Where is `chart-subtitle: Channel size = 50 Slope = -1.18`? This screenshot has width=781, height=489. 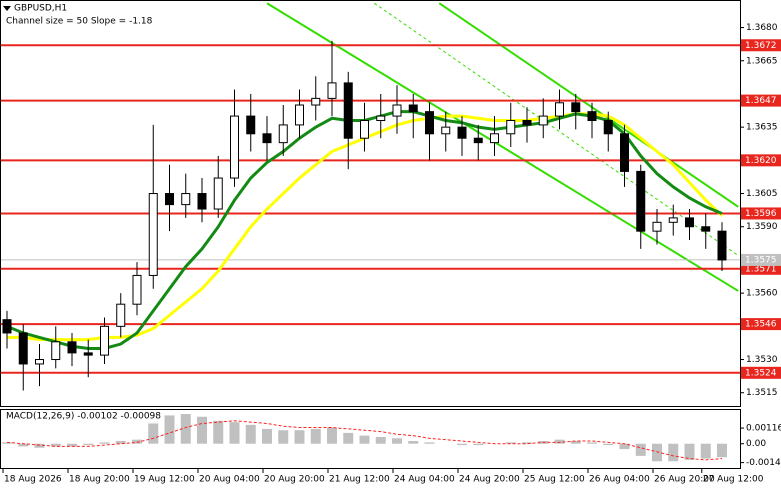 chart-subtitle: Channel size = 50 Slope = -1.18 is located at coordinates (79, 22).